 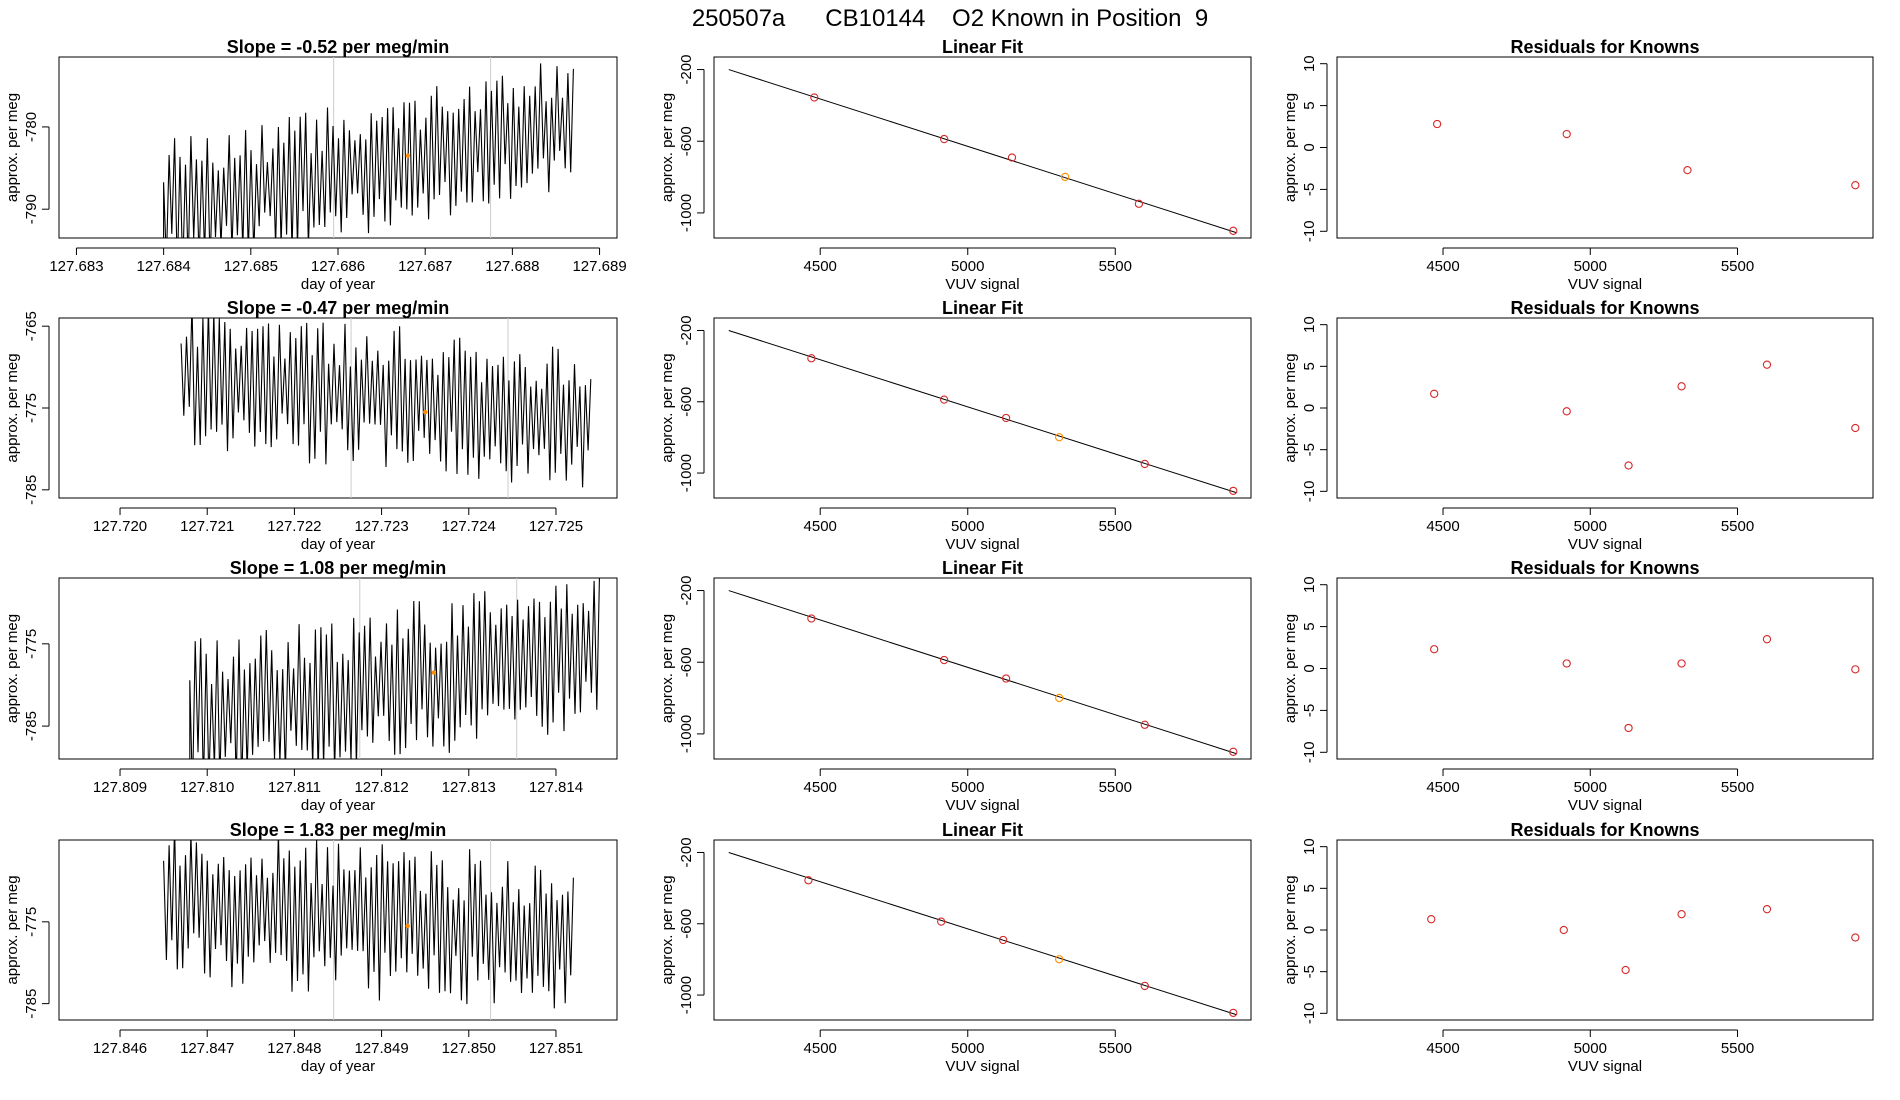 I want to click on x-tick-label: 127.723, so click(x=381, y=526).